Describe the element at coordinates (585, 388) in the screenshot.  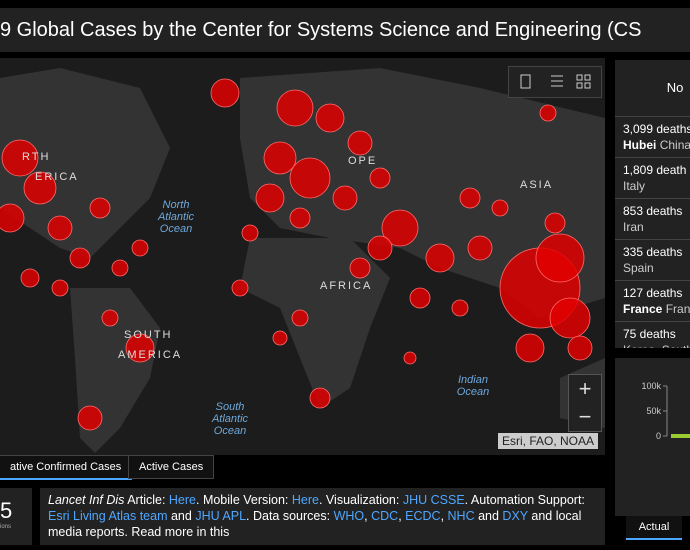
I see `zoom-in: +` at that location.